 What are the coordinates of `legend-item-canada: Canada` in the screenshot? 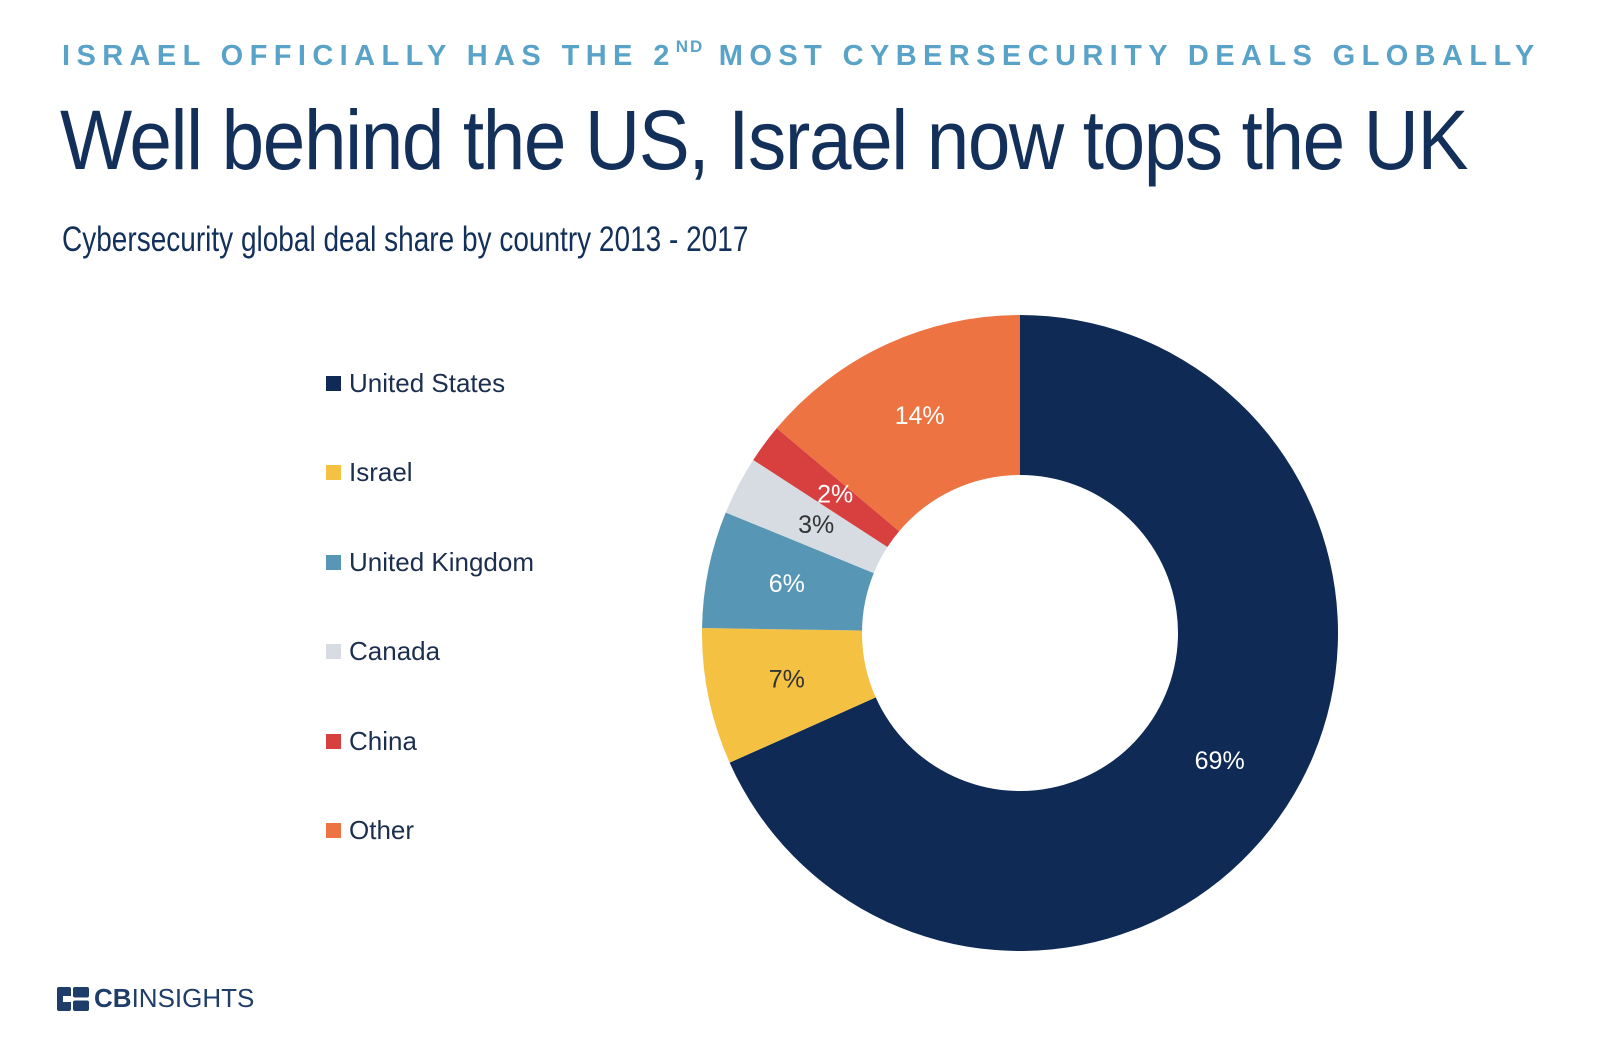 It's located at (383, 652).